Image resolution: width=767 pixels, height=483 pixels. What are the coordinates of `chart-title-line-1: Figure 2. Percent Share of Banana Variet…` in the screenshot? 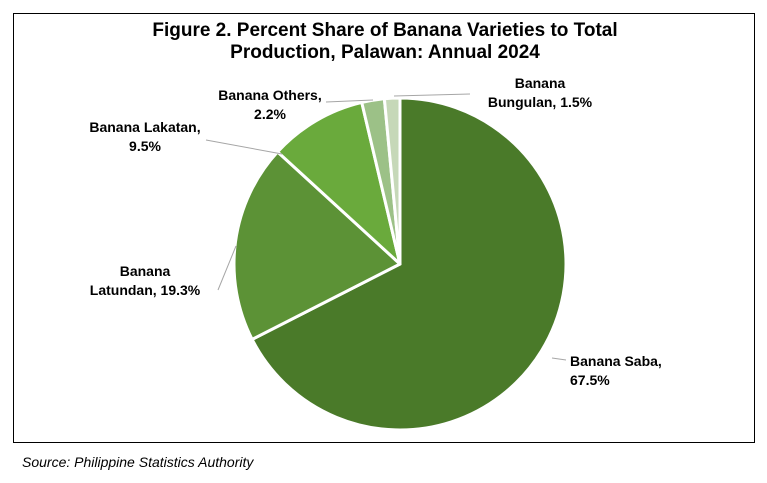 It's located at (385, 30).